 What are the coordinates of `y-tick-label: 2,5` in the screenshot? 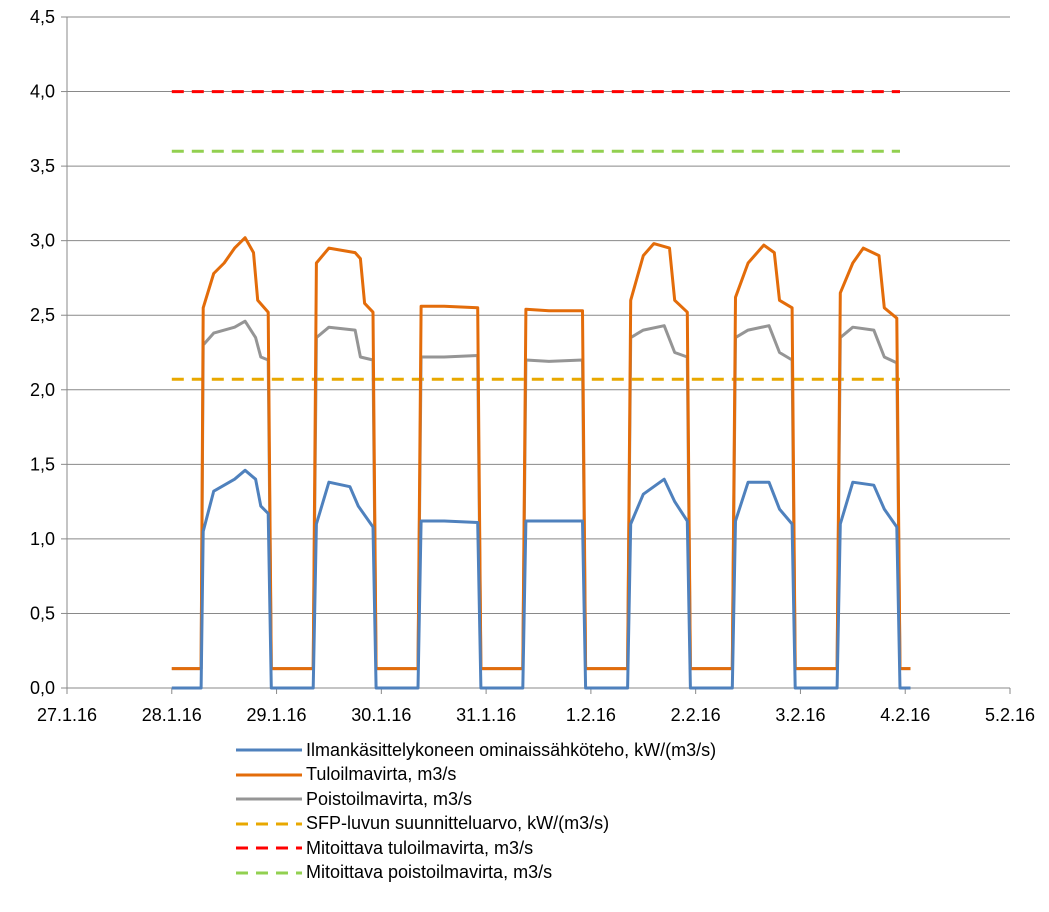 It's located at (42, 315).